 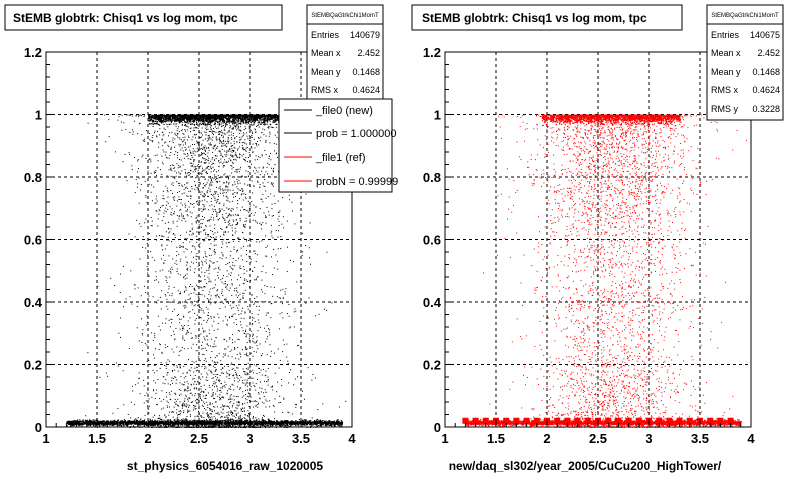 What do you see at coordinates (143, 17) in the screenshot?
I see `left-title-box` at bounding box center [143, 17].